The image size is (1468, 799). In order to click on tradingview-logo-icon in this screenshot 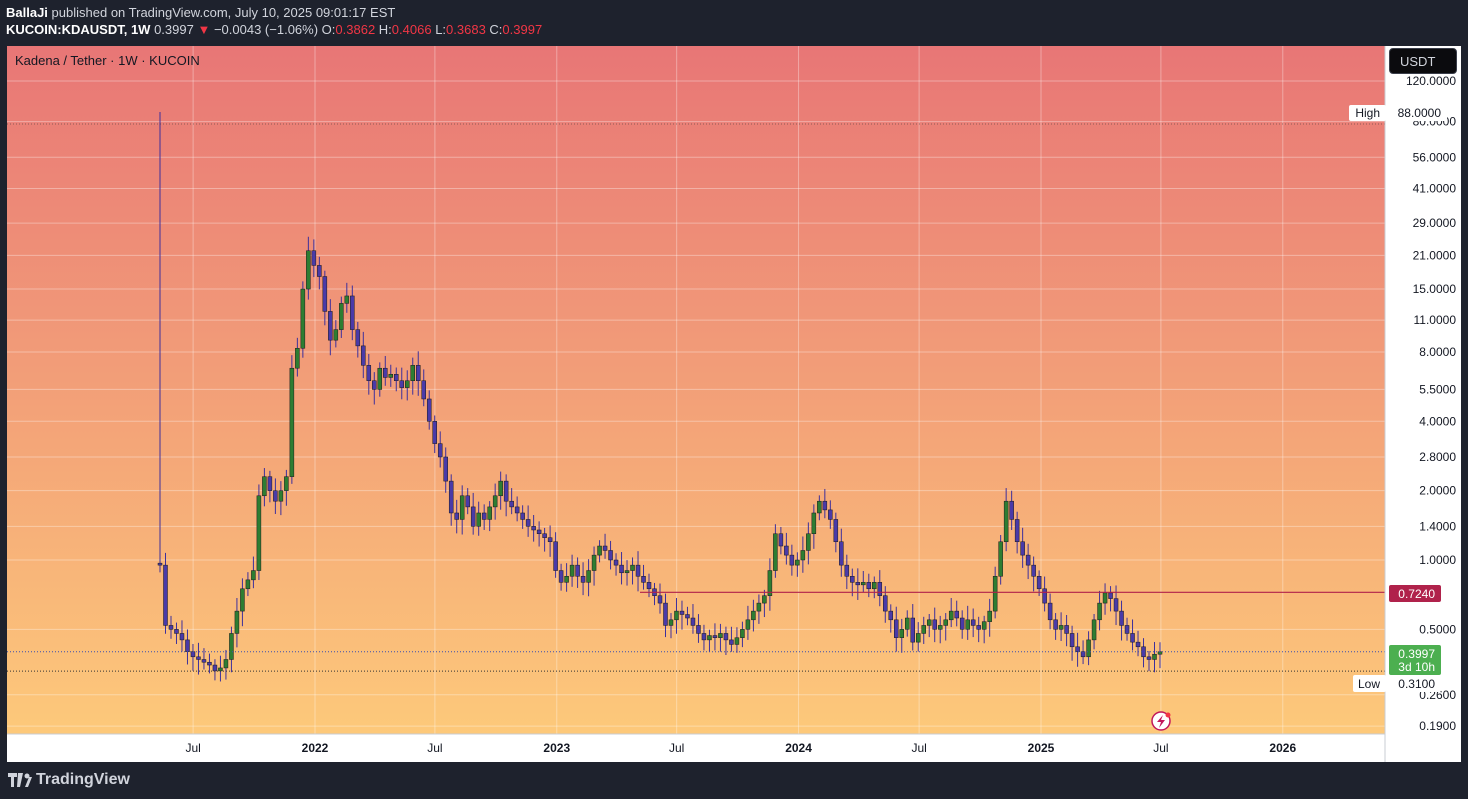, I will do `click(20, 780)`.